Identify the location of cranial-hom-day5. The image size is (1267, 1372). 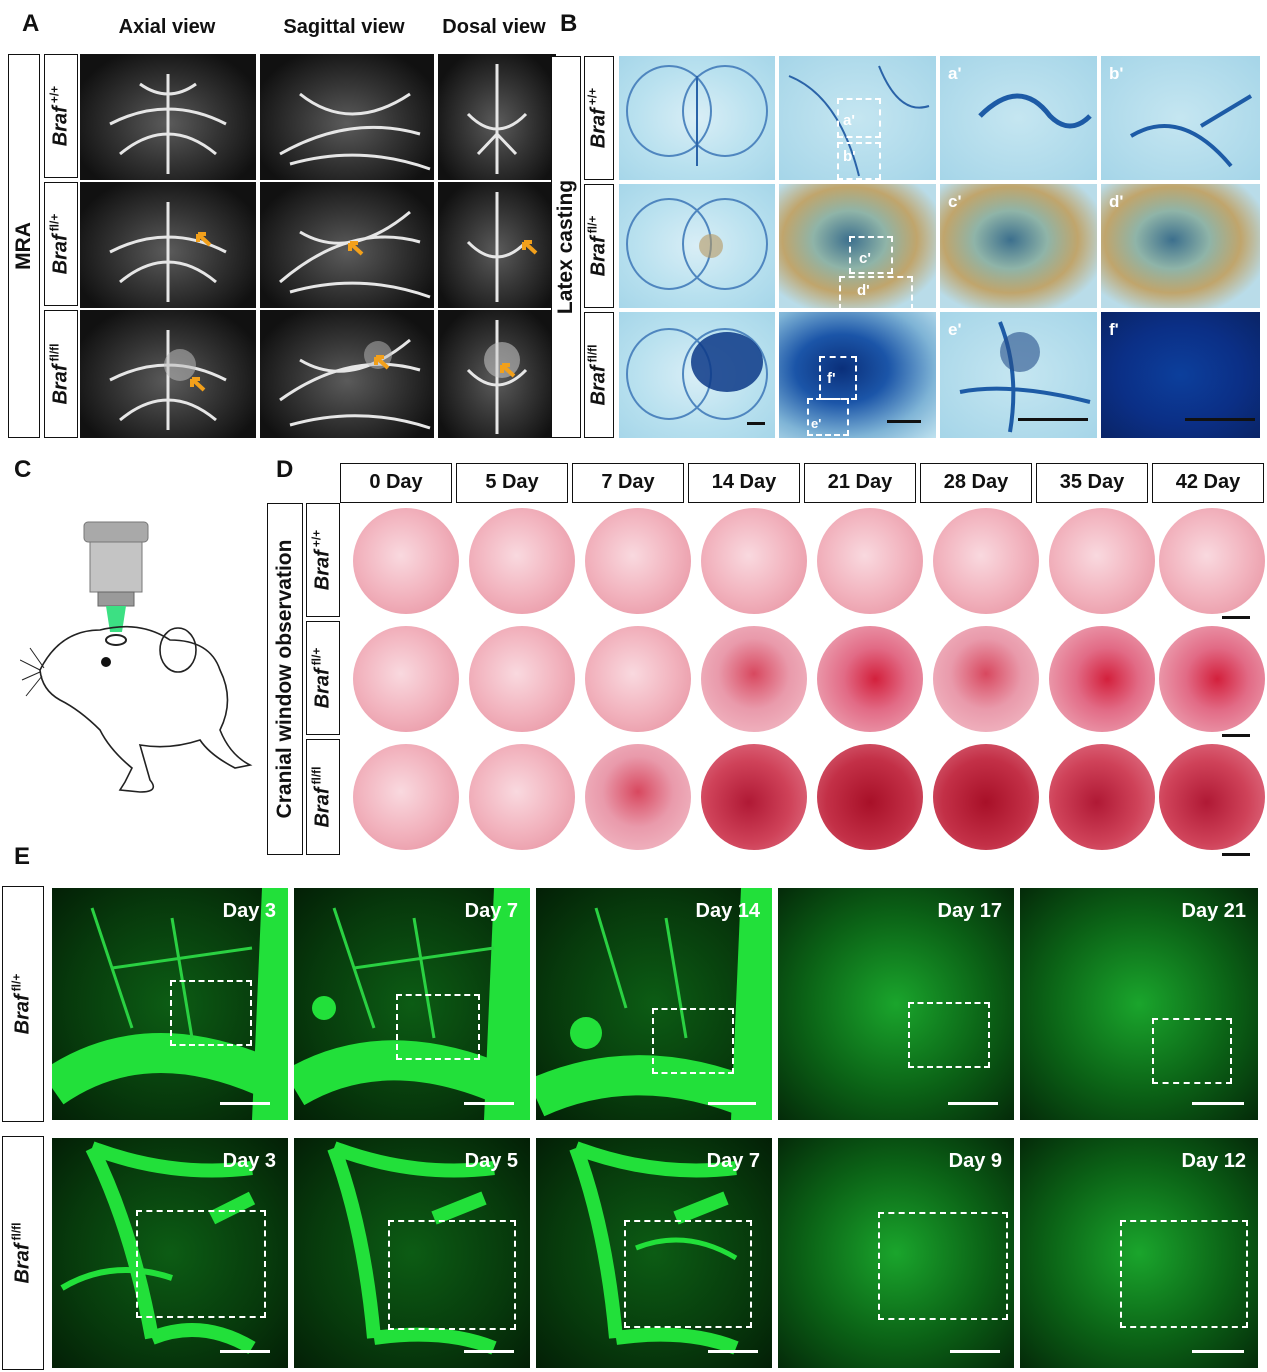
(522, 797).